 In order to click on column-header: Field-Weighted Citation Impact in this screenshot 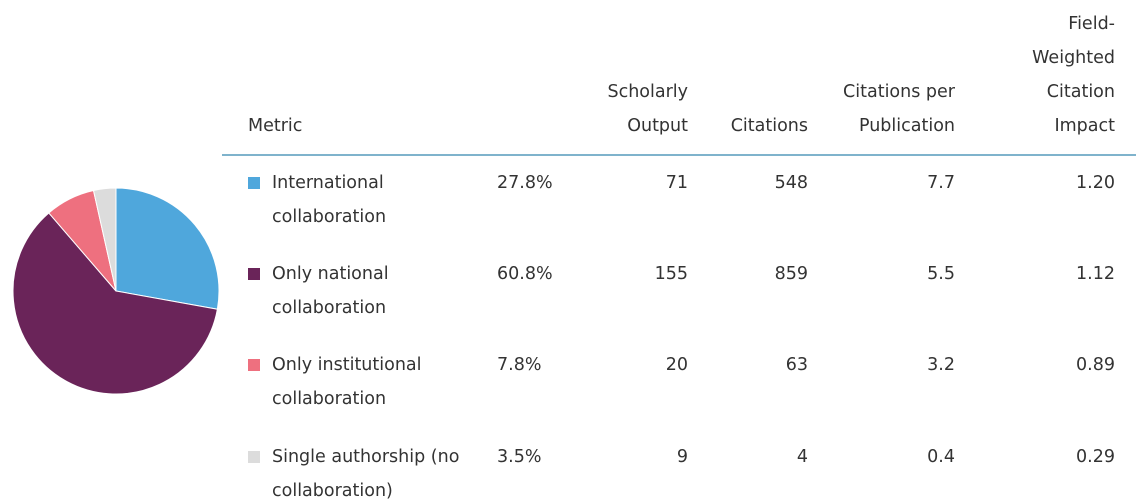, I will do `click(1073, 75)`.